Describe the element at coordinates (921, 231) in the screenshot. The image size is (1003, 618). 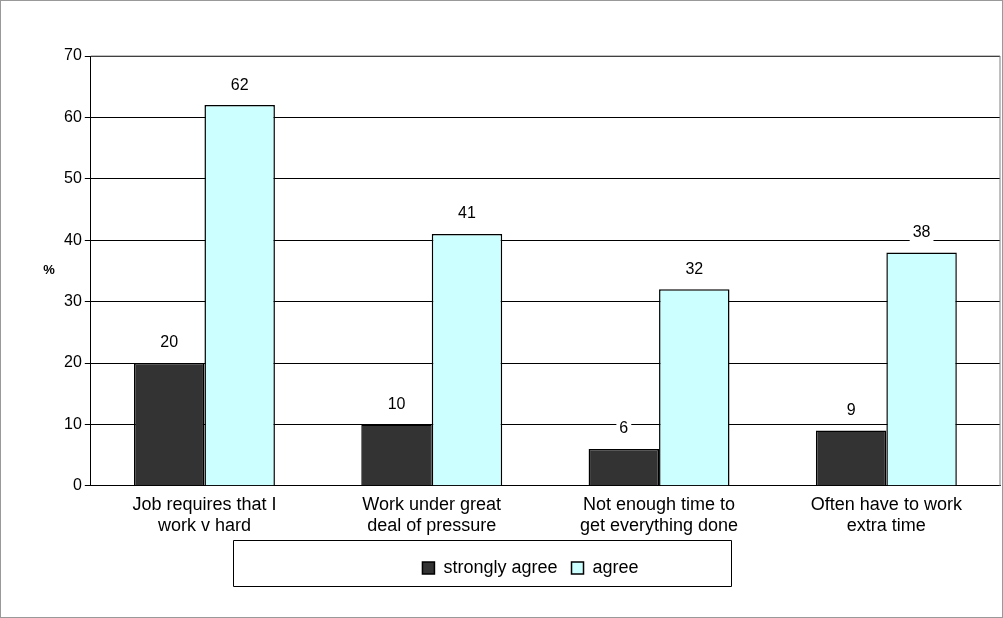
I see `data-label: 38` at that location.